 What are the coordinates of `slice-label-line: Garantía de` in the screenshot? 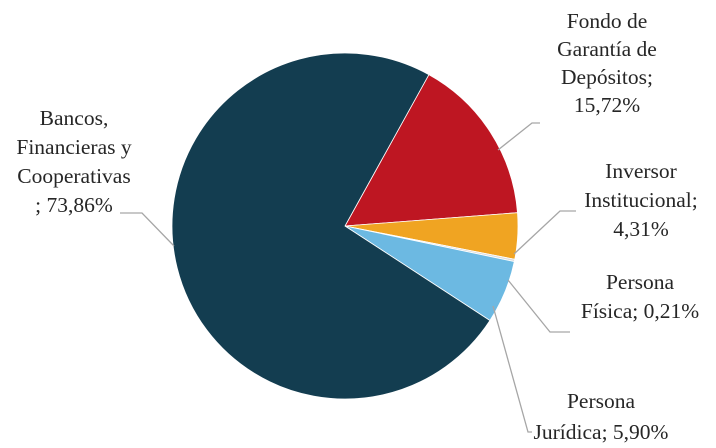 It's located at (607, 49).